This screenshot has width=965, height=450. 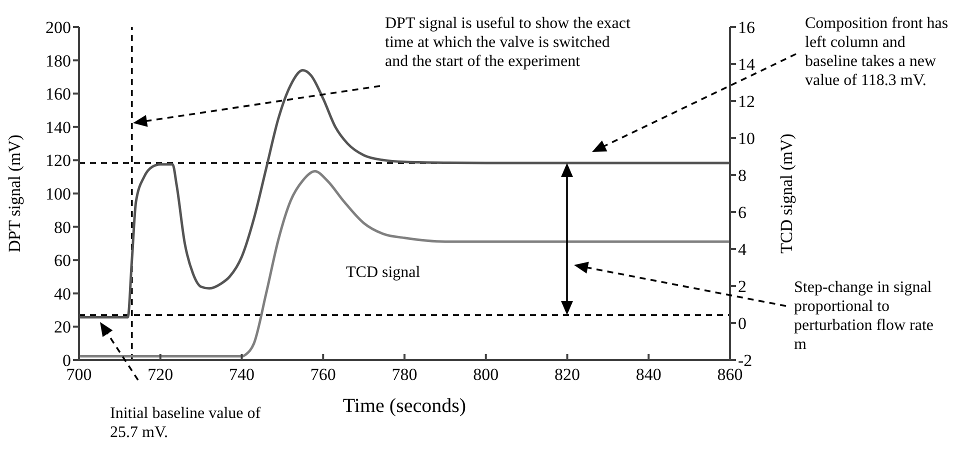 What do you see at coordinates (14, 193) in the screenshot?
I see `y-axis-title: DPT signal (mV)` at bounding box center [14, 193].